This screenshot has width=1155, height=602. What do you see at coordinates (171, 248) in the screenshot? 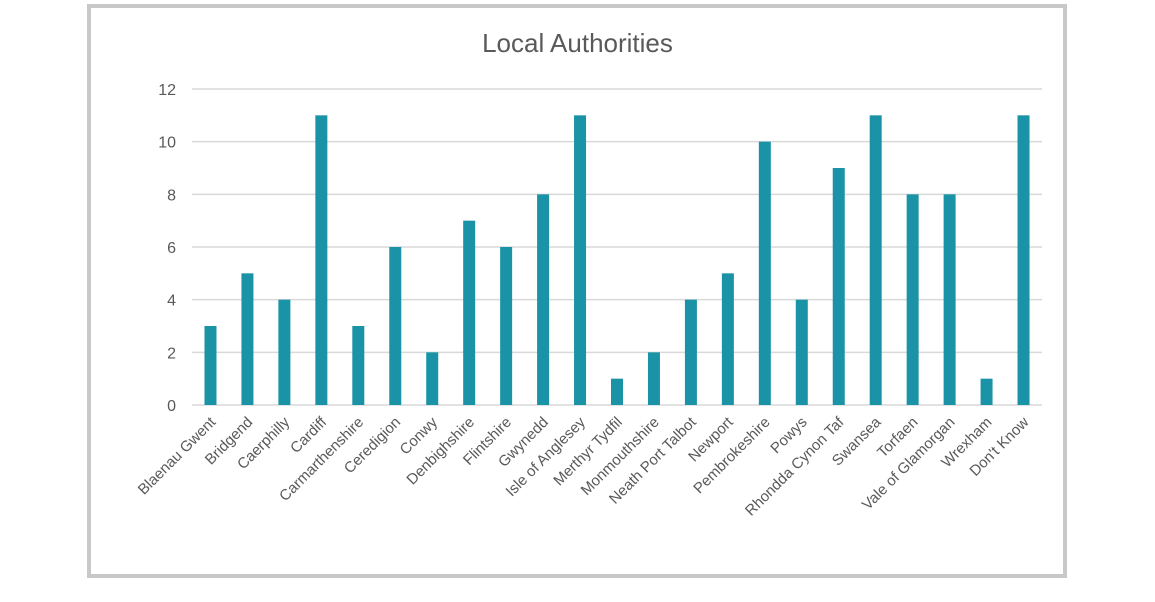
I see `y-tick-label: 6` at bounding box center [171, 248].